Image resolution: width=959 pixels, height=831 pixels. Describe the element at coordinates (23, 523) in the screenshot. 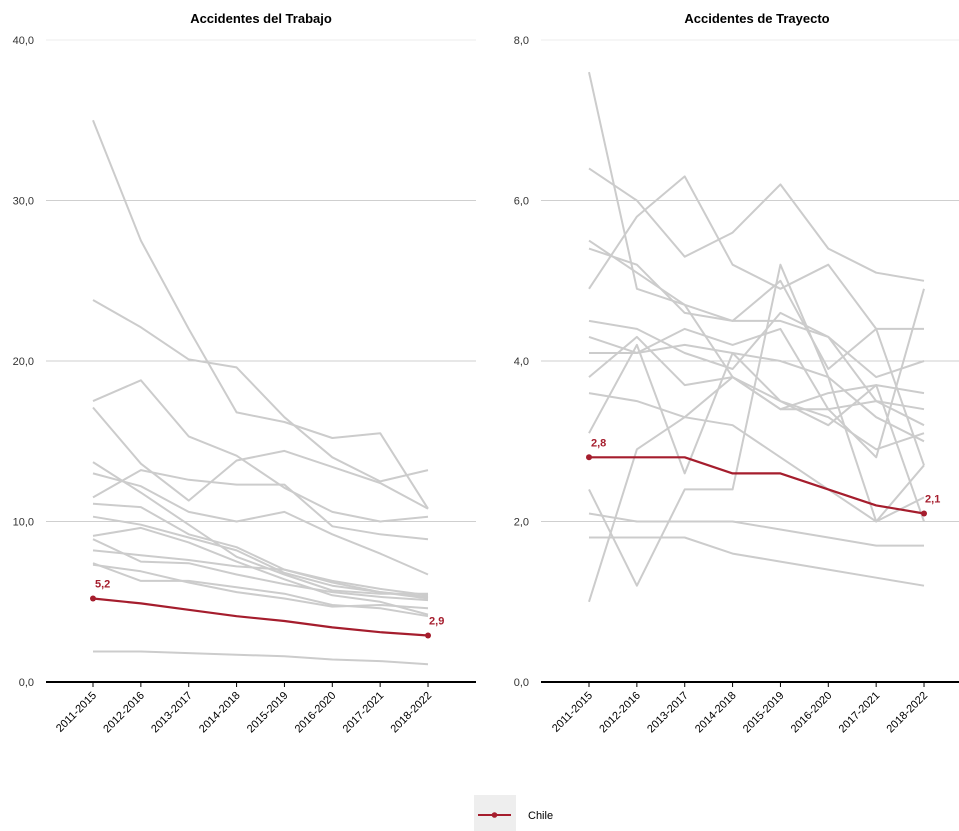

I see `y-tick-label: 10,0` at that location.